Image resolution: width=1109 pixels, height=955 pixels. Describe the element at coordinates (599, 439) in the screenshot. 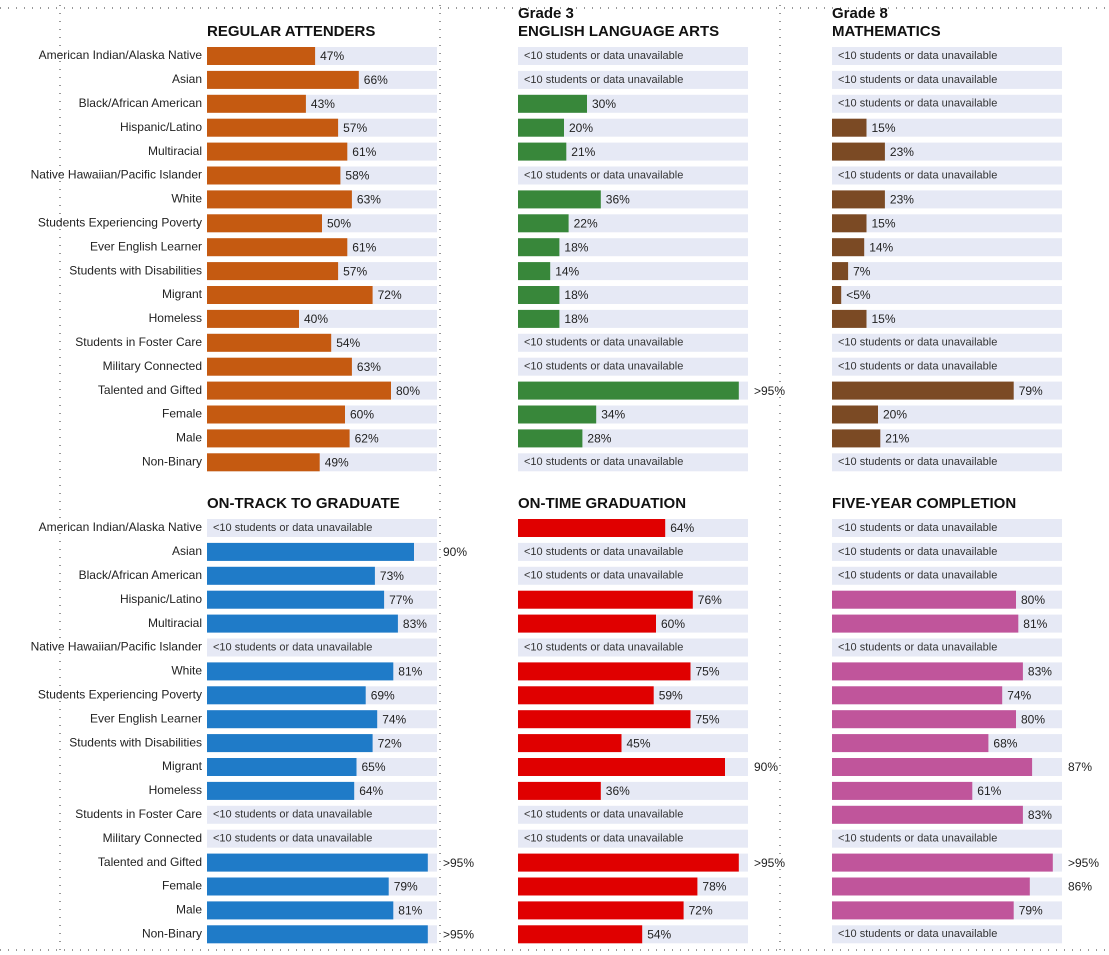

I see `value-label: 28%` at that location.